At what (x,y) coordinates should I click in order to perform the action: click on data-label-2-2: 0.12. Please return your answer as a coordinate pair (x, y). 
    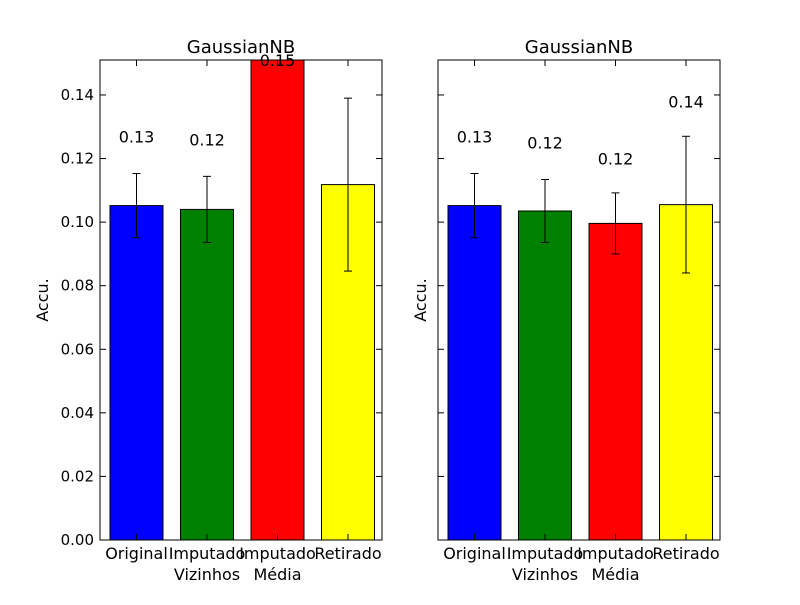
    Looking at the image, I should click on (545, 143).